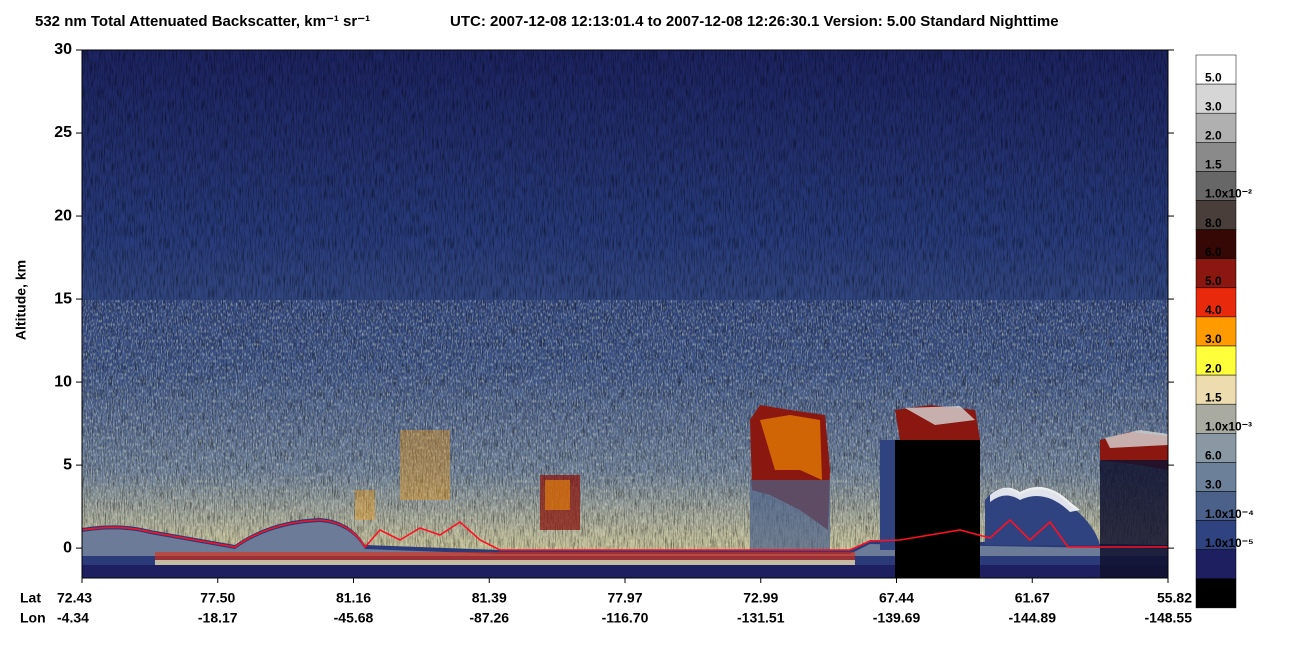 The image size is (1300, 672). I want to click on lon-label: -139.69, so click(897, 618).